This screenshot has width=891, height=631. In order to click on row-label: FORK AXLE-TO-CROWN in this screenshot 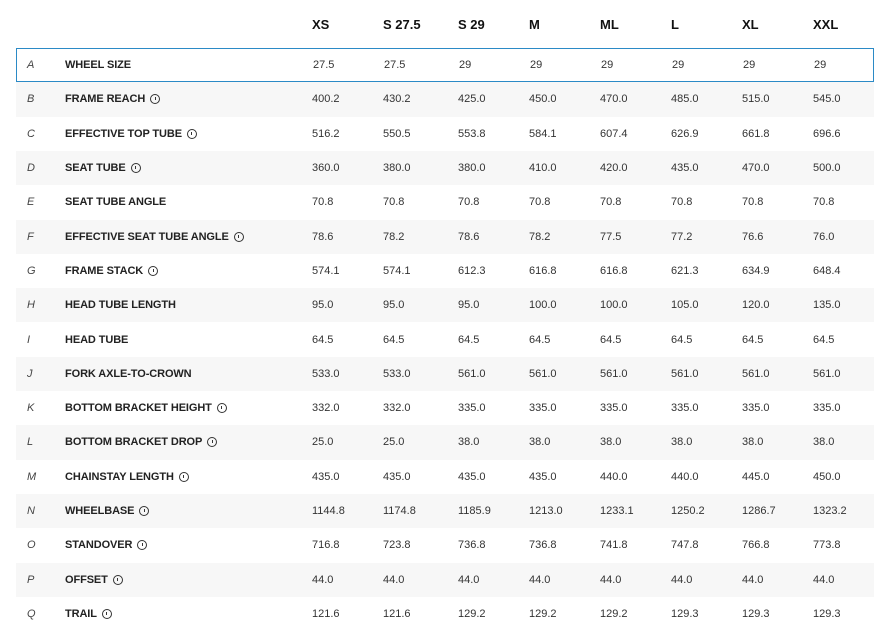, I will do `click(128, 373)`.